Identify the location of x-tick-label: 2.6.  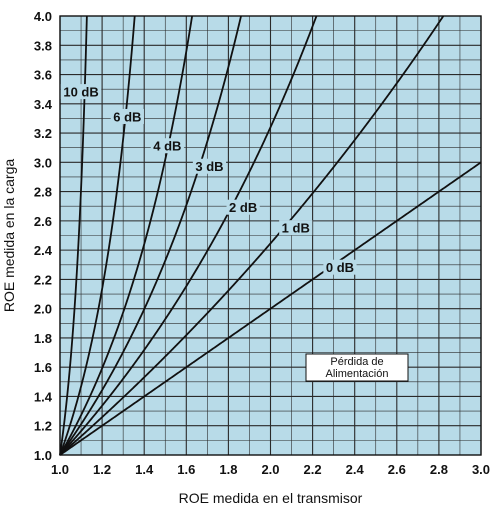
(397, 469).